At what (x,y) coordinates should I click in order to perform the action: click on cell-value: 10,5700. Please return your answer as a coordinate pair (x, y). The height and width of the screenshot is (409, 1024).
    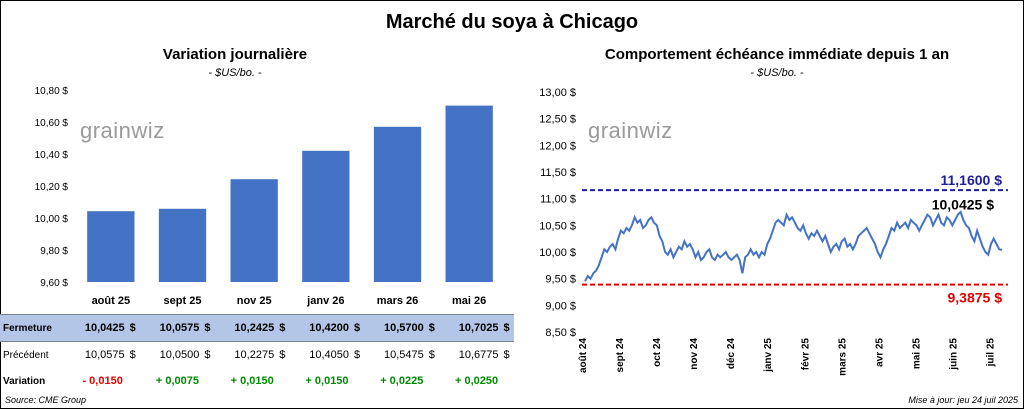
    Looking at the image, I should click on (395, 328).